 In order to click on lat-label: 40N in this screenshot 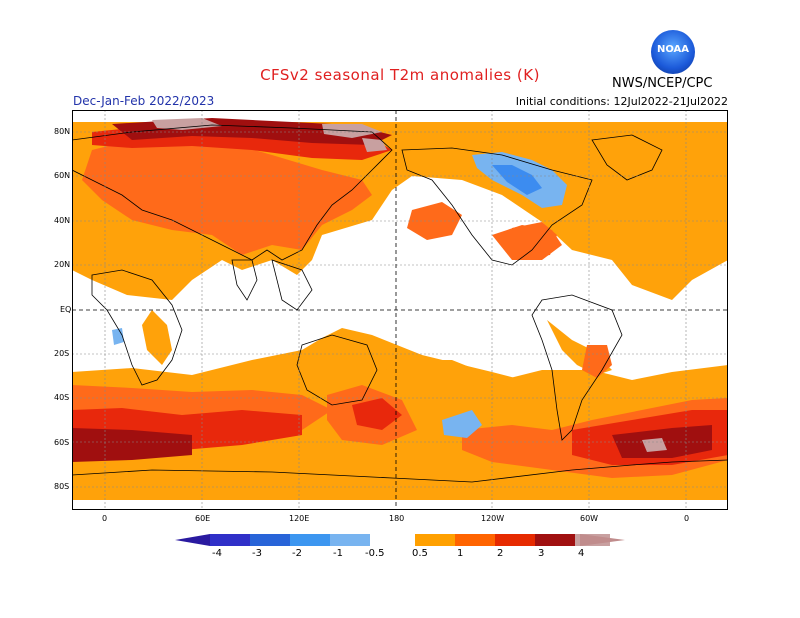, I will do `click(62, 220)`.